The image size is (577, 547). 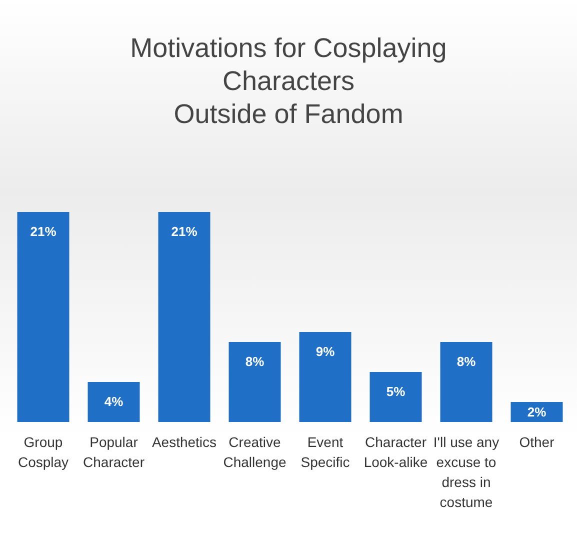 I want to click on x-tick-label: Popular Character, so click(x=114, y=452).